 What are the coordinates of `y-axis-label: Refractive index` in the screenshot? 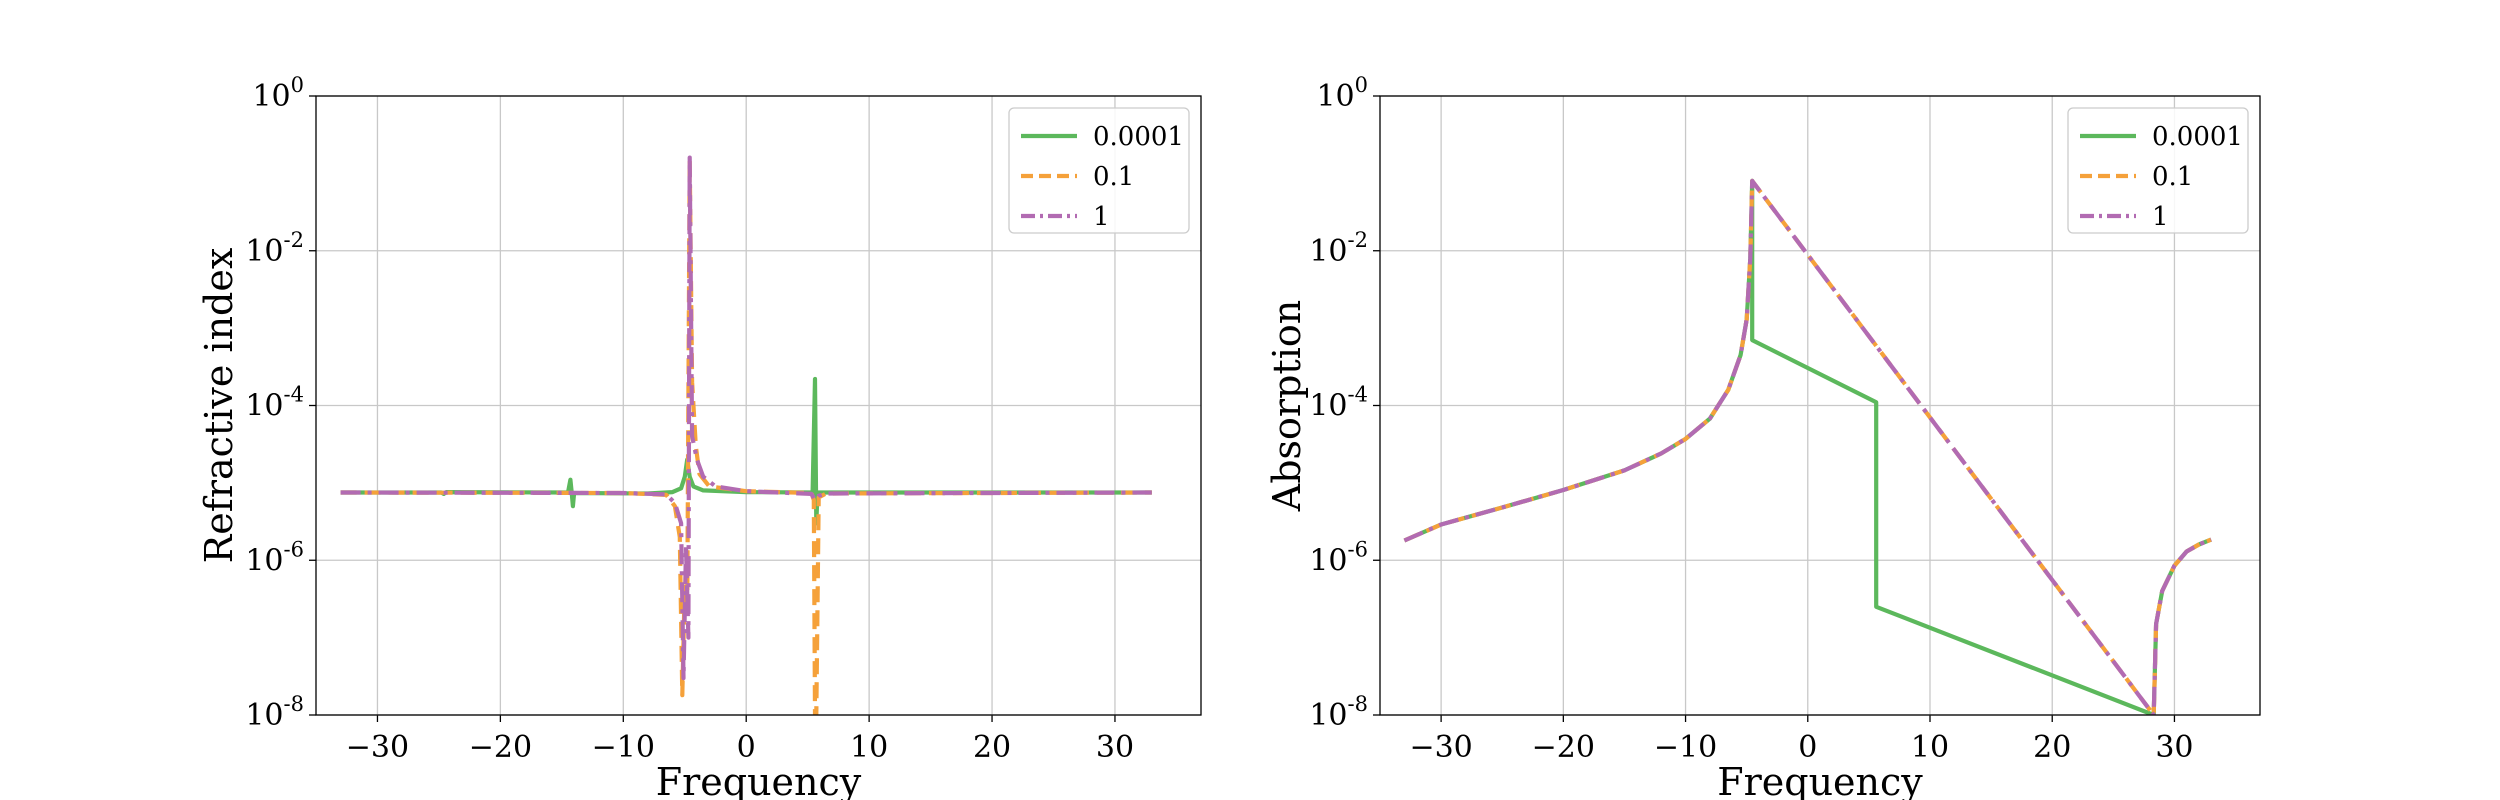 It's located at (219, 406).